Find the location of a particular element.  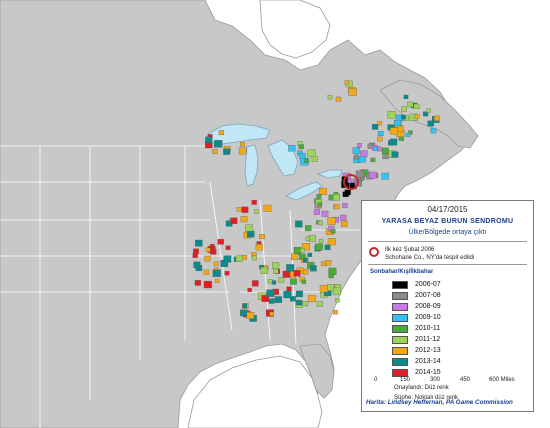

first-detection-marker is located at coordinates (351, 182).